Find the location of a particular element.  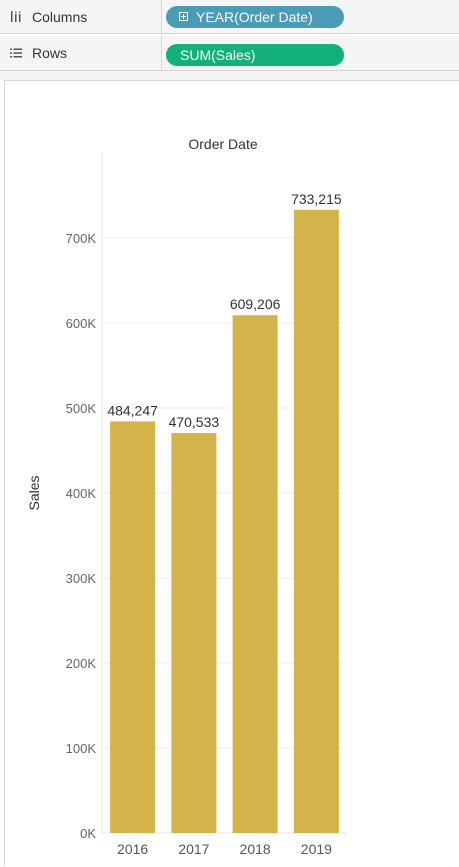

y-tick-label: 500K is located at coordinates (81, 408).